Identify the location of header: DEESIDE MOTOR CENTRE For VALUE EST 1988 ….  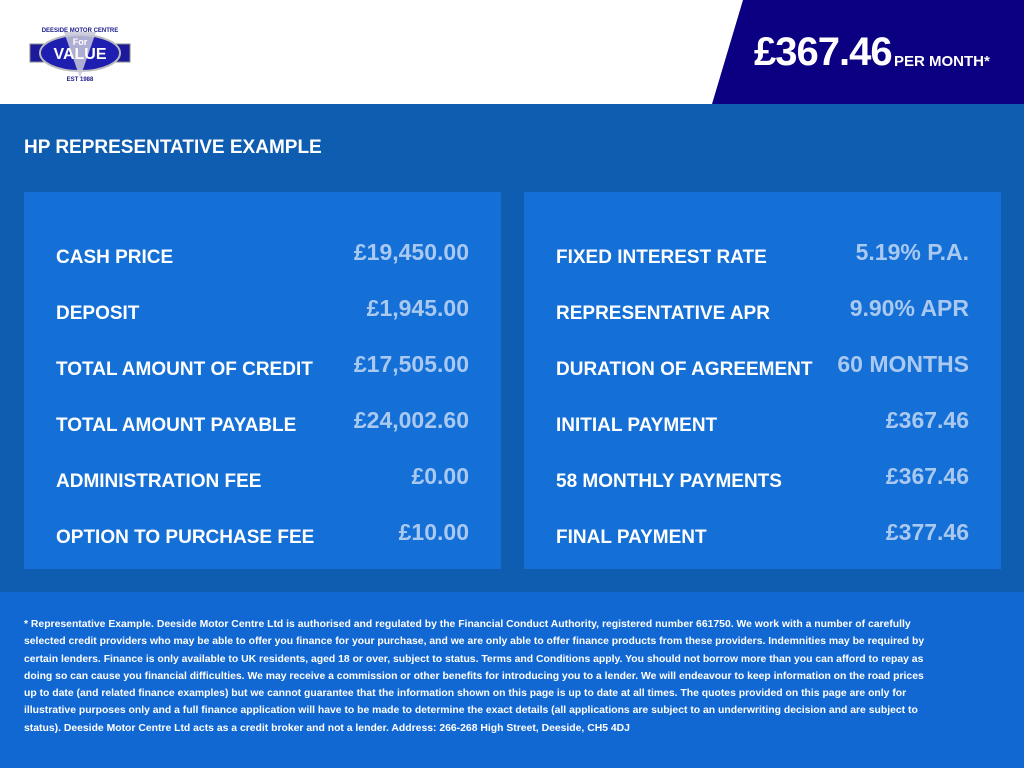
(512, 52).